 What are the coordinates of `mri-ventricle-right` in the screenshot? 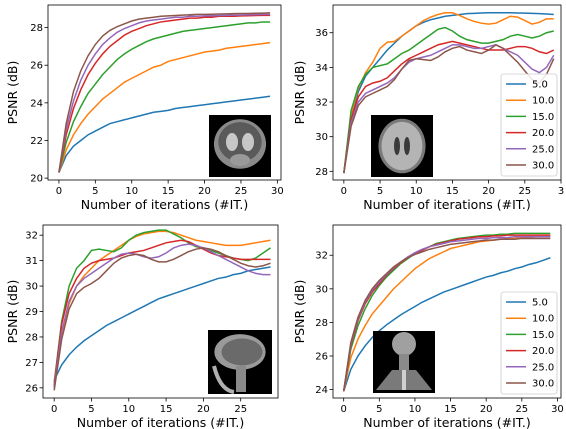 It's located at (407, 146).